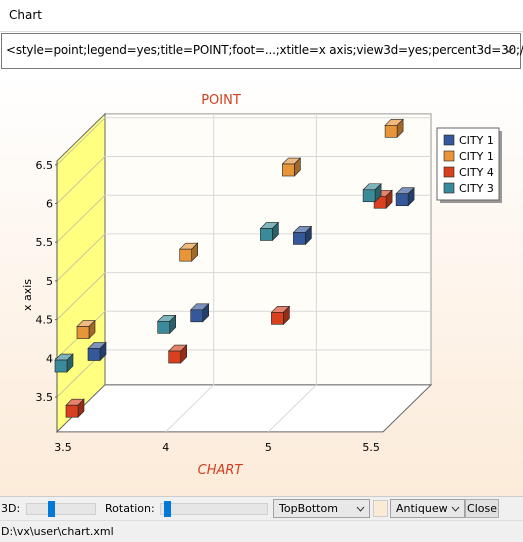  Describe the element at coordinates (63, 447) in the screenshot. I see `x-tick-label: 3.5` at that location.